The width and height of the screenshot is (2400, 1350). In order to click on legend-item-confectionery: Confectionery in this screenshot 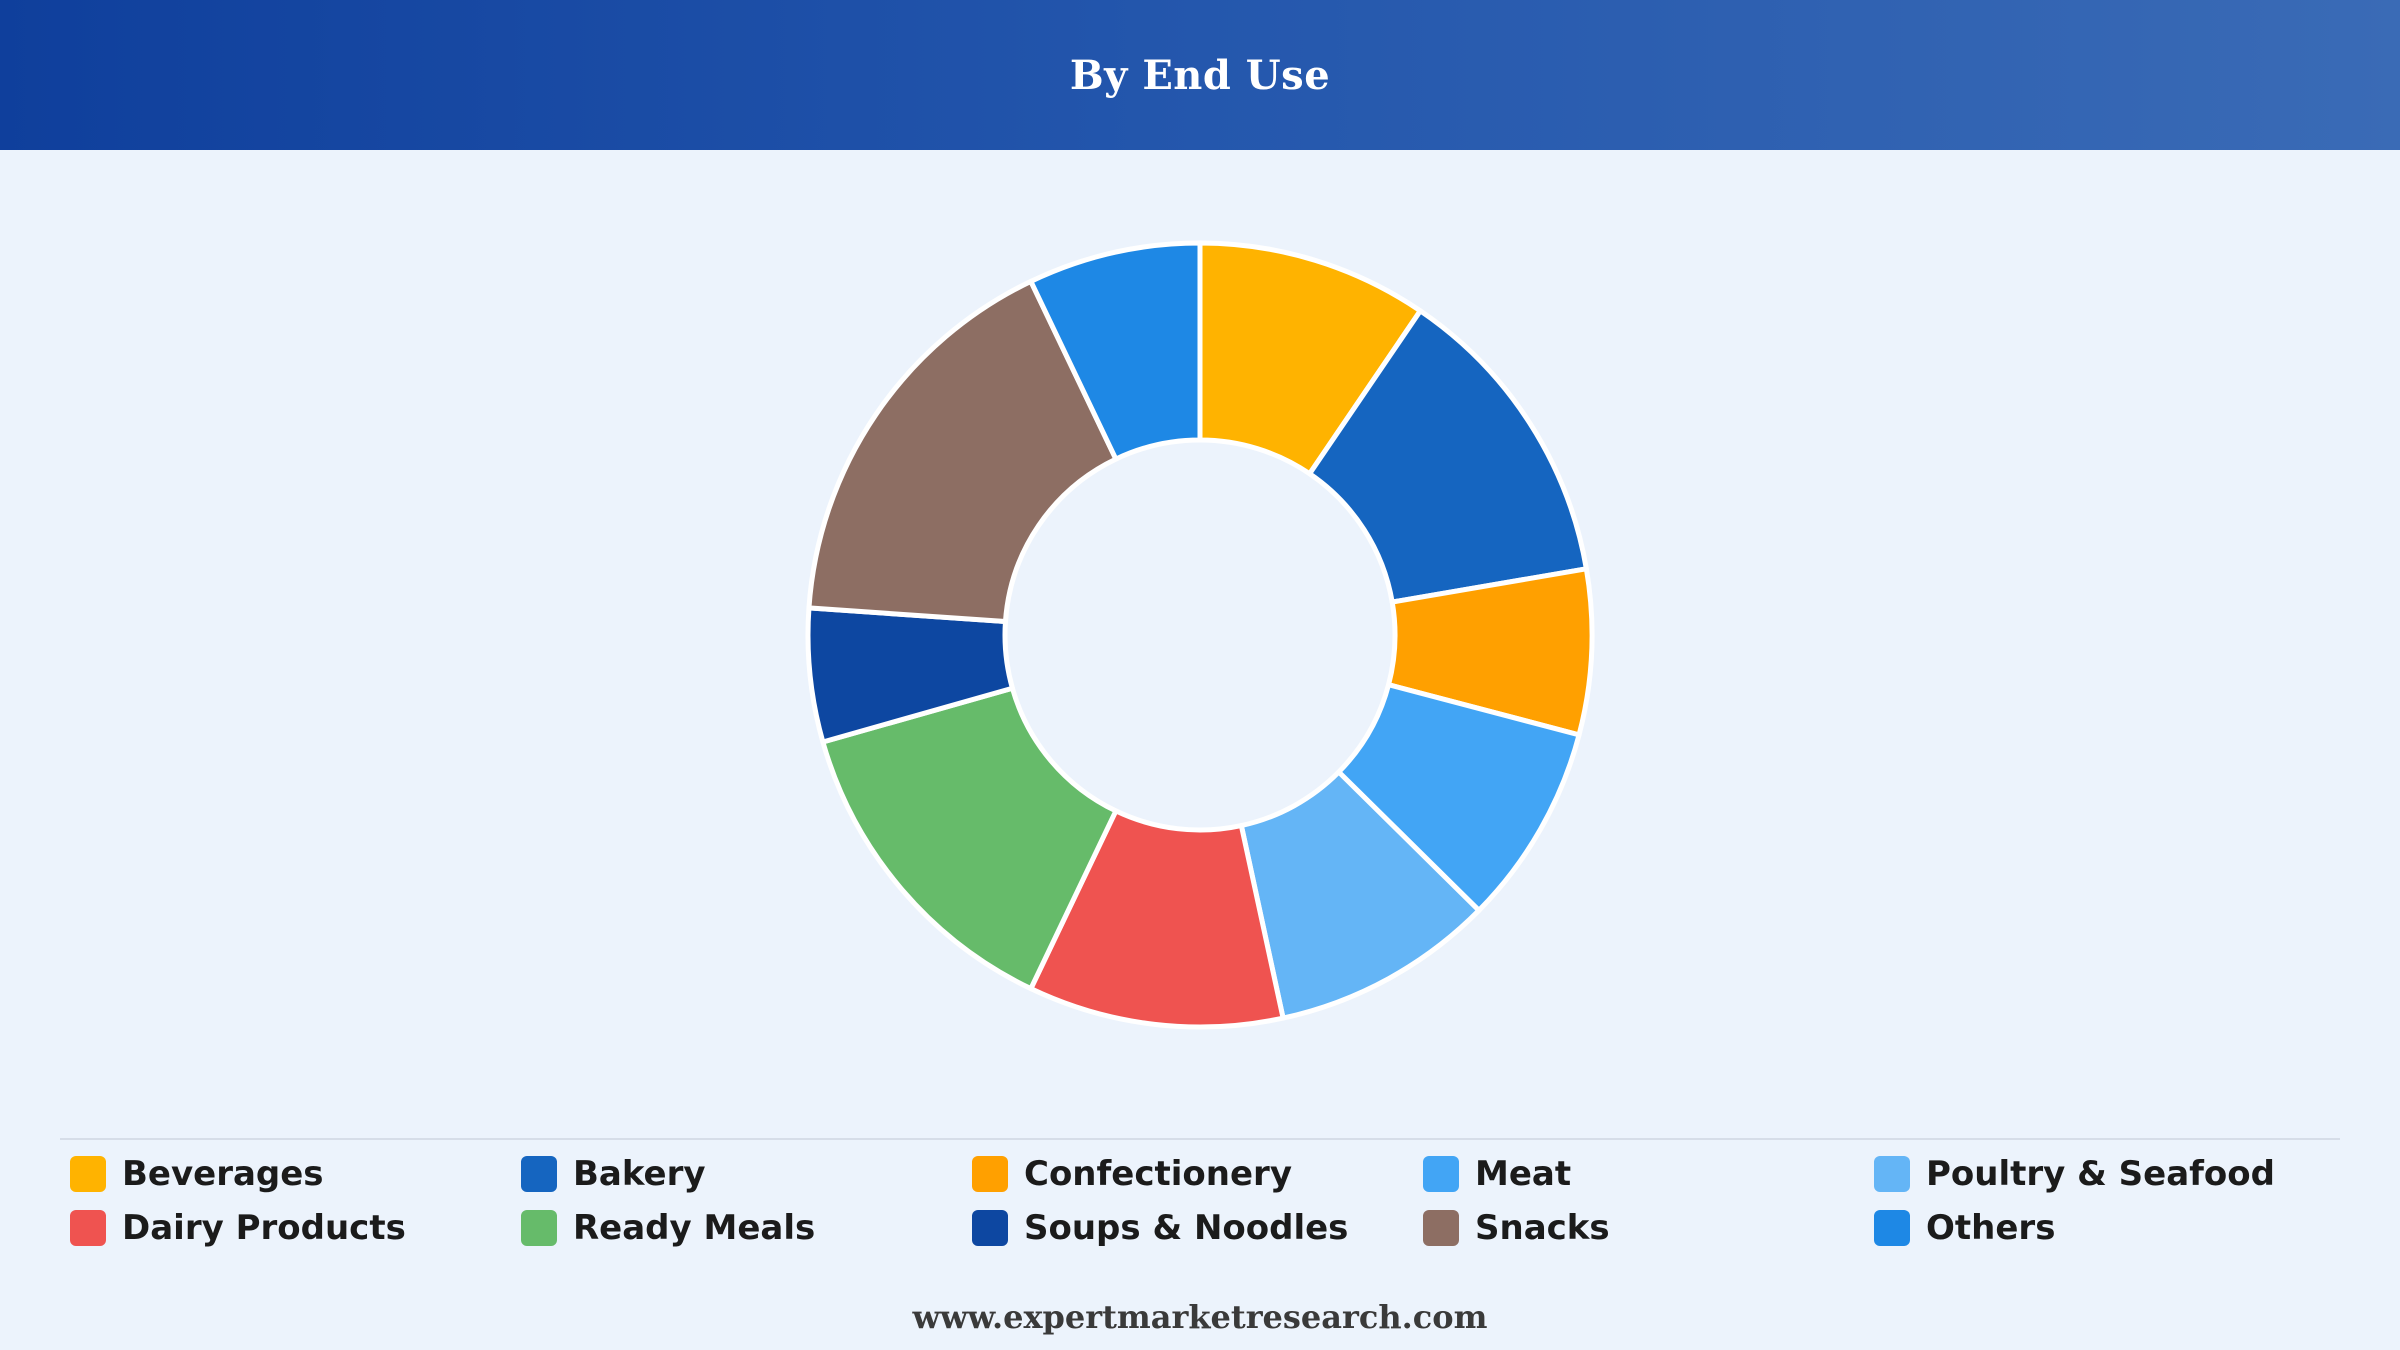, I will do `click(1197, 1174)`.